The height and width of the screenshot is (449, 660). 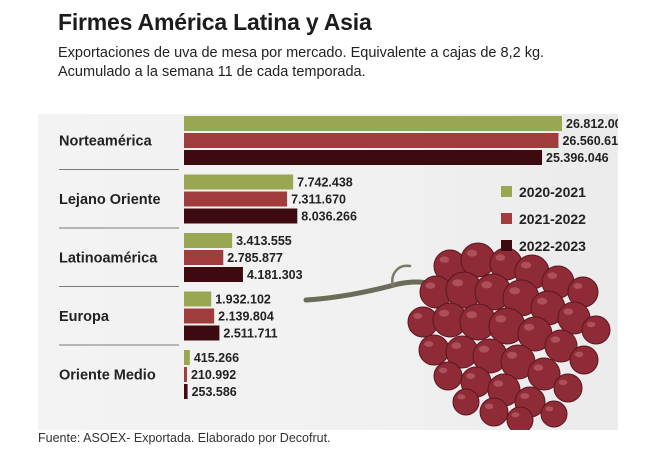 I want to click on value-label: 3.413.555, so click(x=264, y=241).